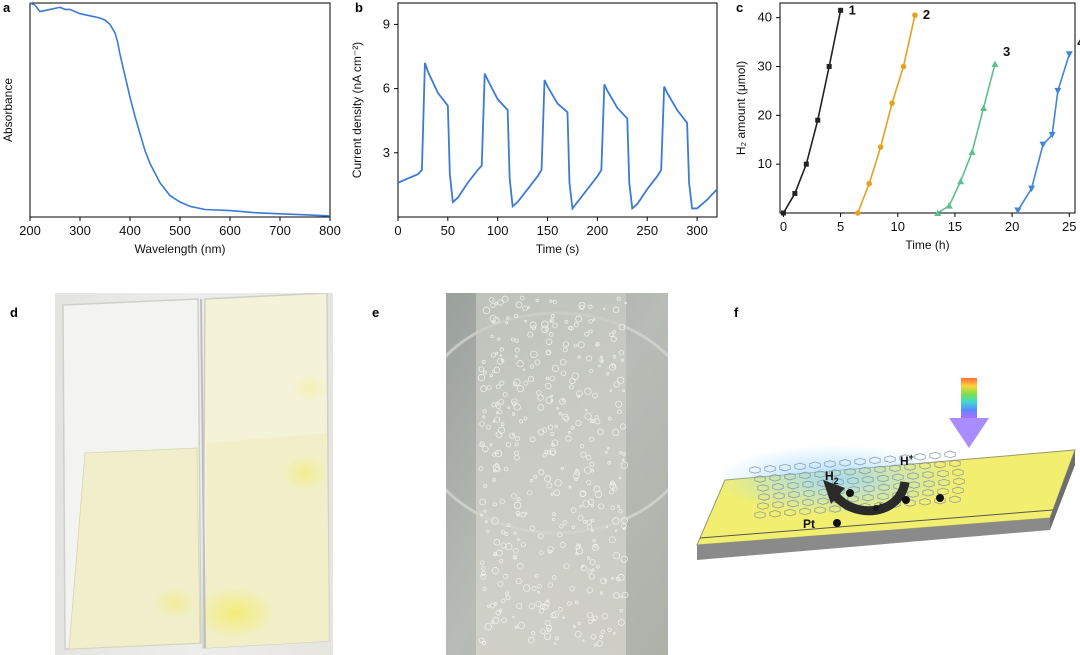 This screenshot has height=655, width=1080. Describe the element at coordinates (840, 226) in the screenshot. I see `x-tick-label: 5` at that location.